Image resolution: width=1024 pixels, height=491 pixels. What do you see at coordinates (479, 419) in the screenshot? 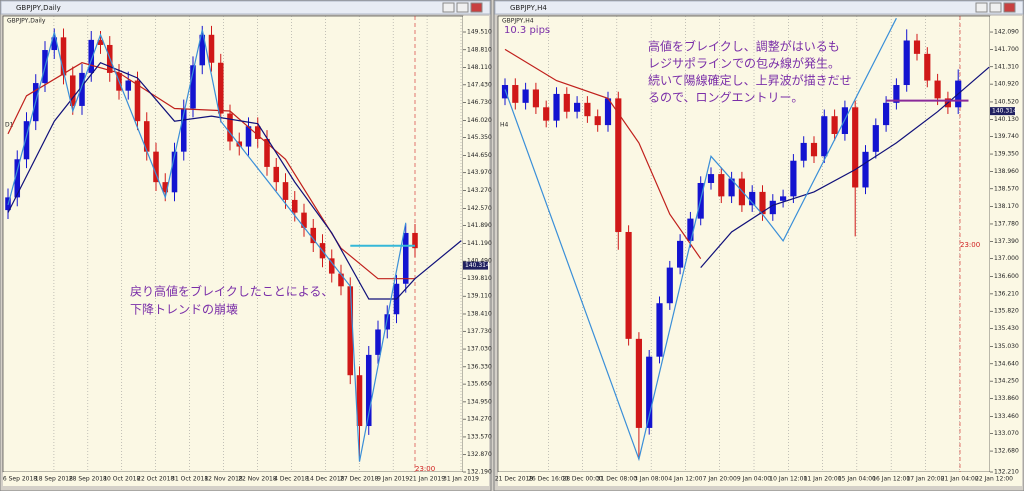
I see `y-tick-label: 134.270` at bounding box center [479, 419].